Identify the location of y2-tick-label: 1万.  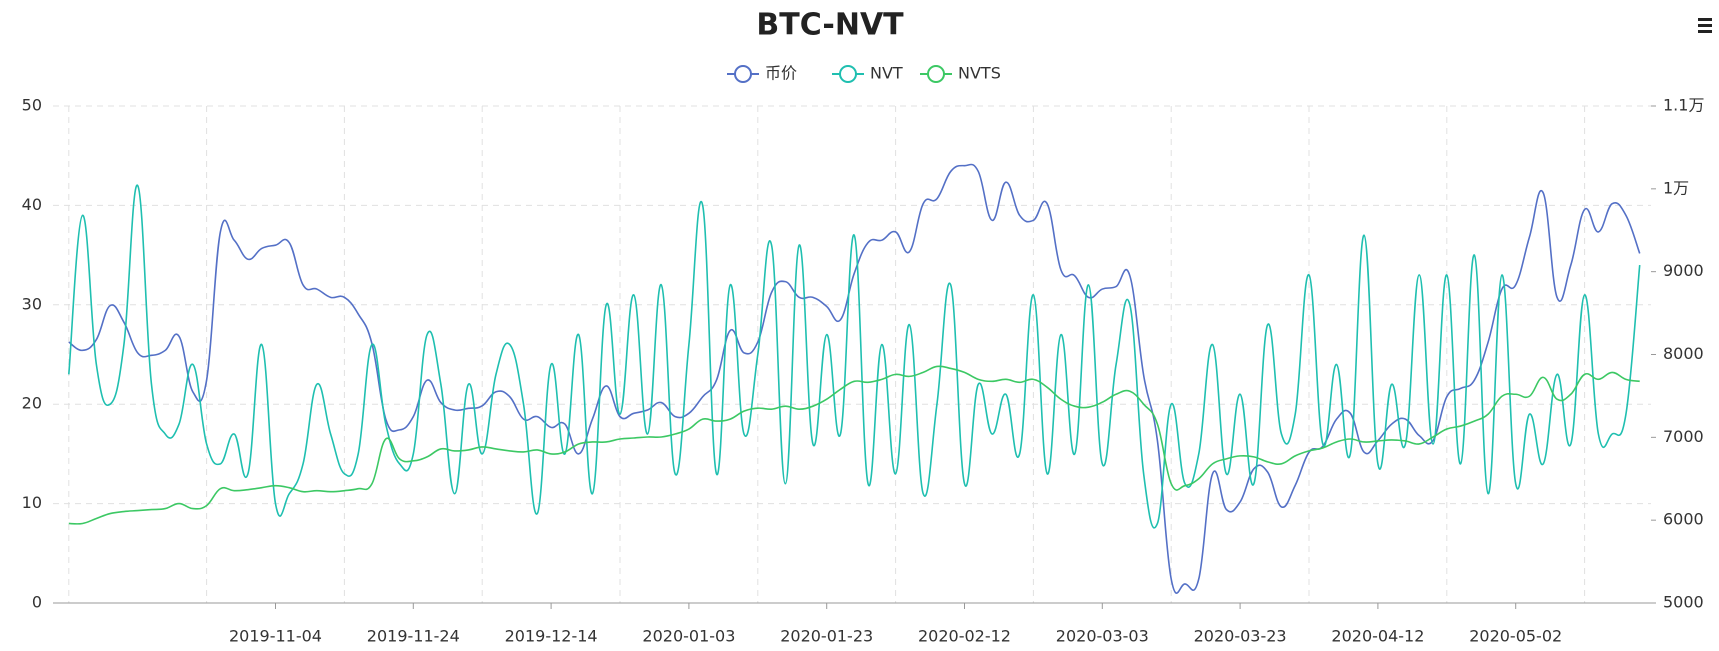
(1676, 187).